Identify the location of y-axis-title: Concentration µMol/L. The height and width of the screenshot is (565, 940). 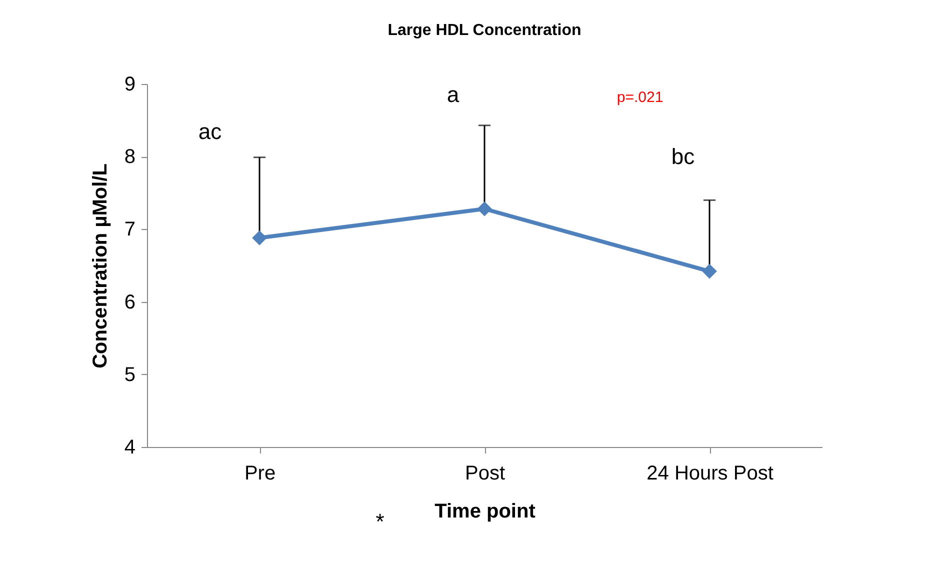
(100, 266).